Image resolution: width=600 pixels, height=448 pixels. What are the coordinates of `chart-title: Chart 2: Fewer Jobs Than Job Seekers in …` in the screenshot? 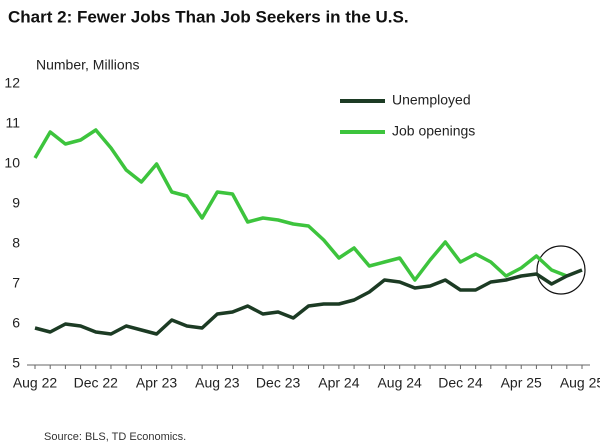 It's located at (208, 16).